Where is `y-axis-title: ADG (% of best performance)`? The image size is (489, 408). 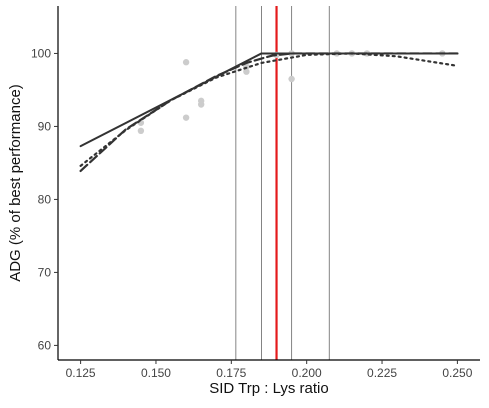 y-axis-title: ADG (% of best performance) is located at coordinates (15, 183).